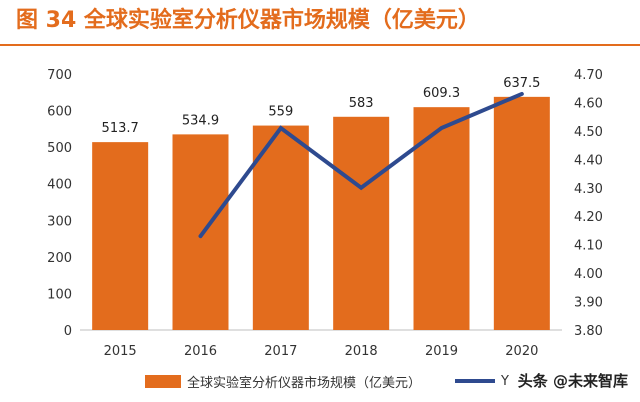  Describe the element at coordinates (361, 103) in the screenshot. I see `data-label: 583` at that location.